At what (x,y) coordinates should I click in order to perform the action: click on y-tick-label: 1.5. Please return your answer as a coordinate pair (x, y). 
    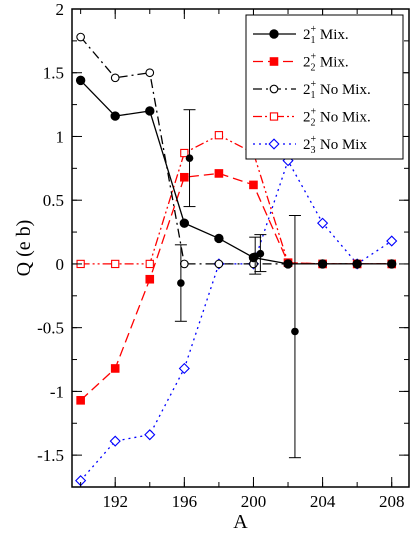
    Looking at the image, I should click on (53, 73).